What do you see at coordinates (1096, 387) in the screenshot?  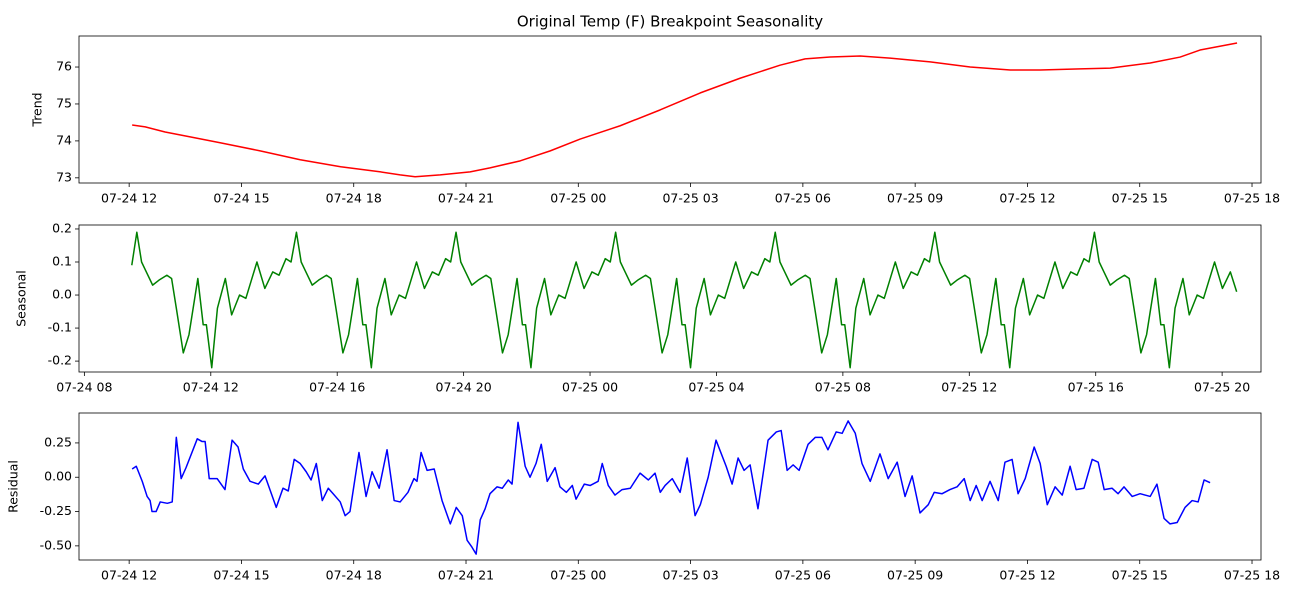 I see `x-tick-label: 07-25 16` at bounding box center [1096, 387].